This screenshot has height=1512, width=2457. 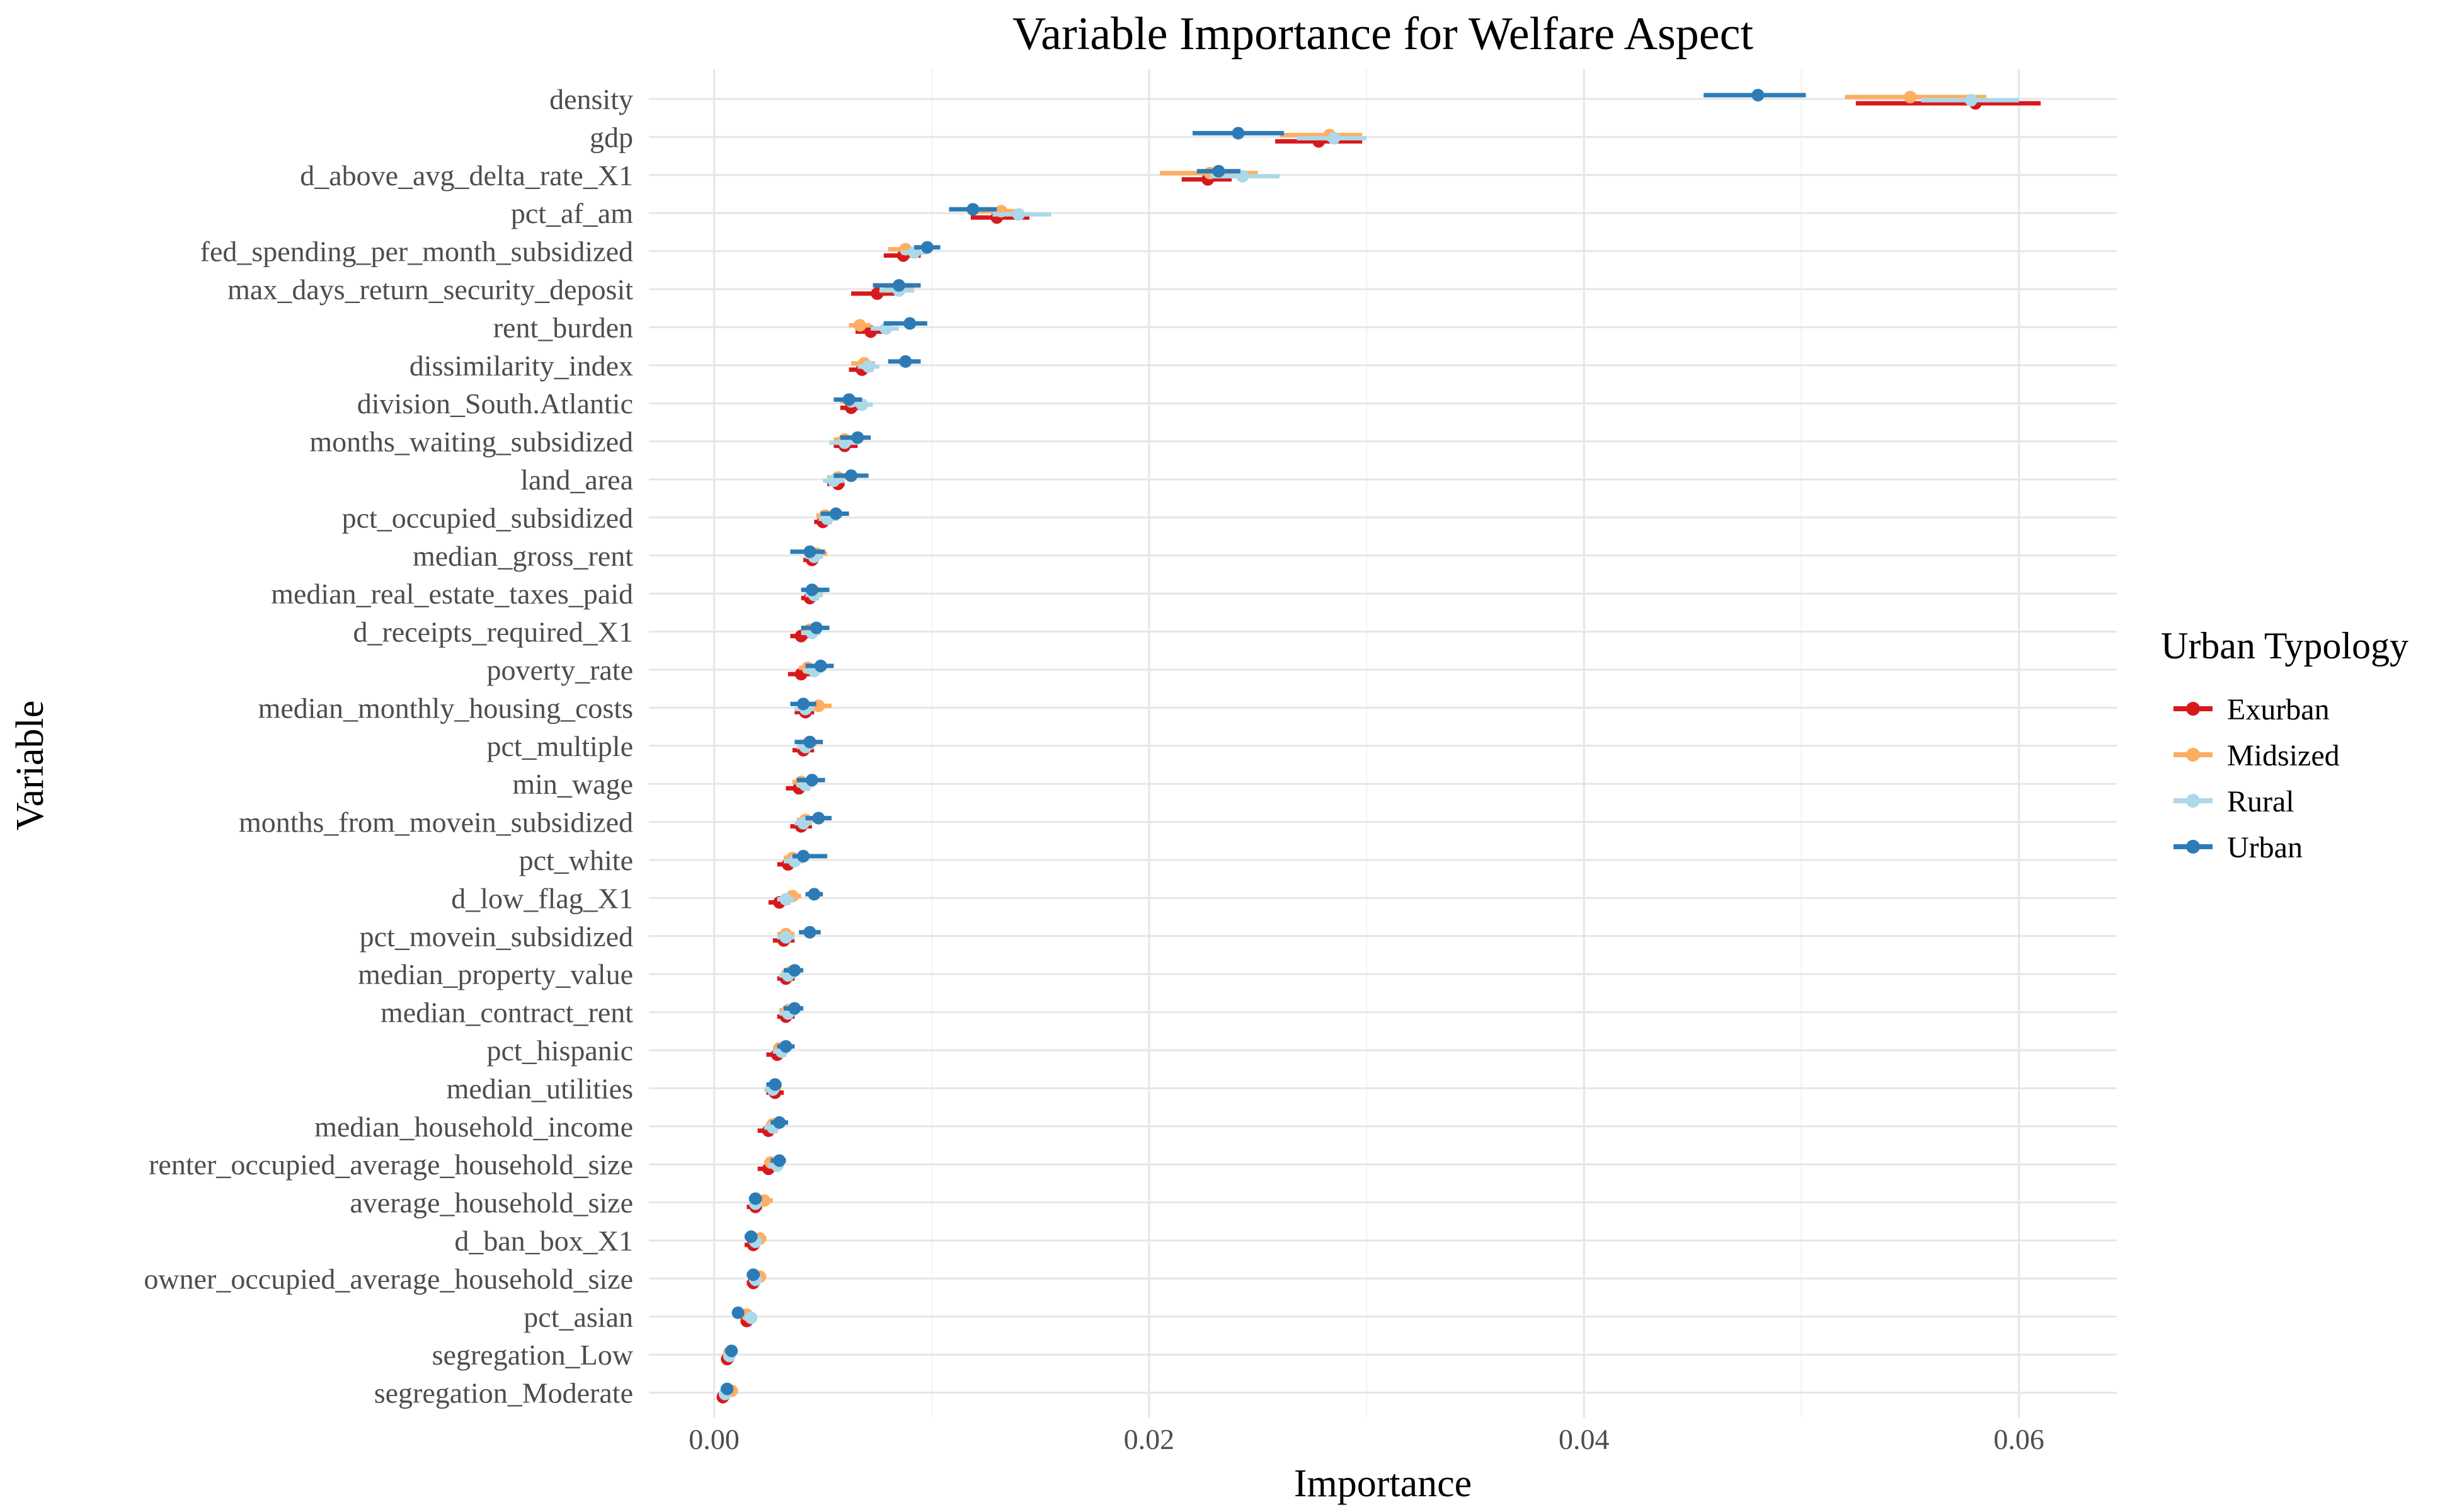 I want to click on y-tick-label: average_household_size, so click(x=491, y=1203).